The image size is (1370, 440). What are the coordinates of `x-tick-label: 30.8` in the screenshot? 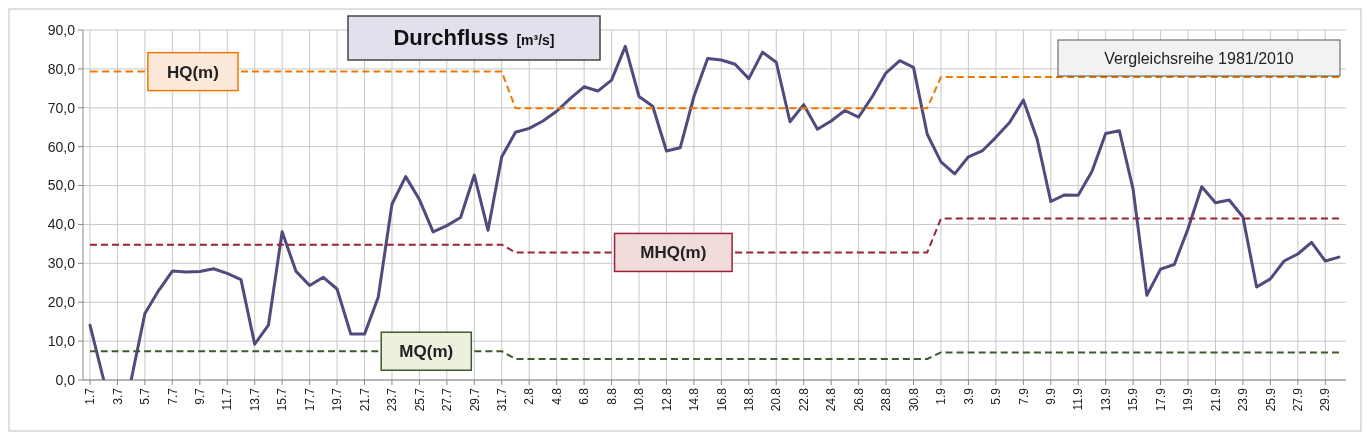 It's located at (913, 399).